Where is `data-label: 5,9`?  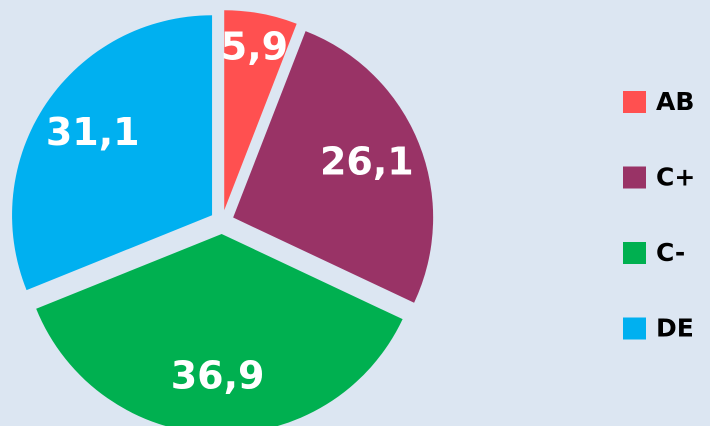 data-label: 5,9 is located at coordinates (254, 47).